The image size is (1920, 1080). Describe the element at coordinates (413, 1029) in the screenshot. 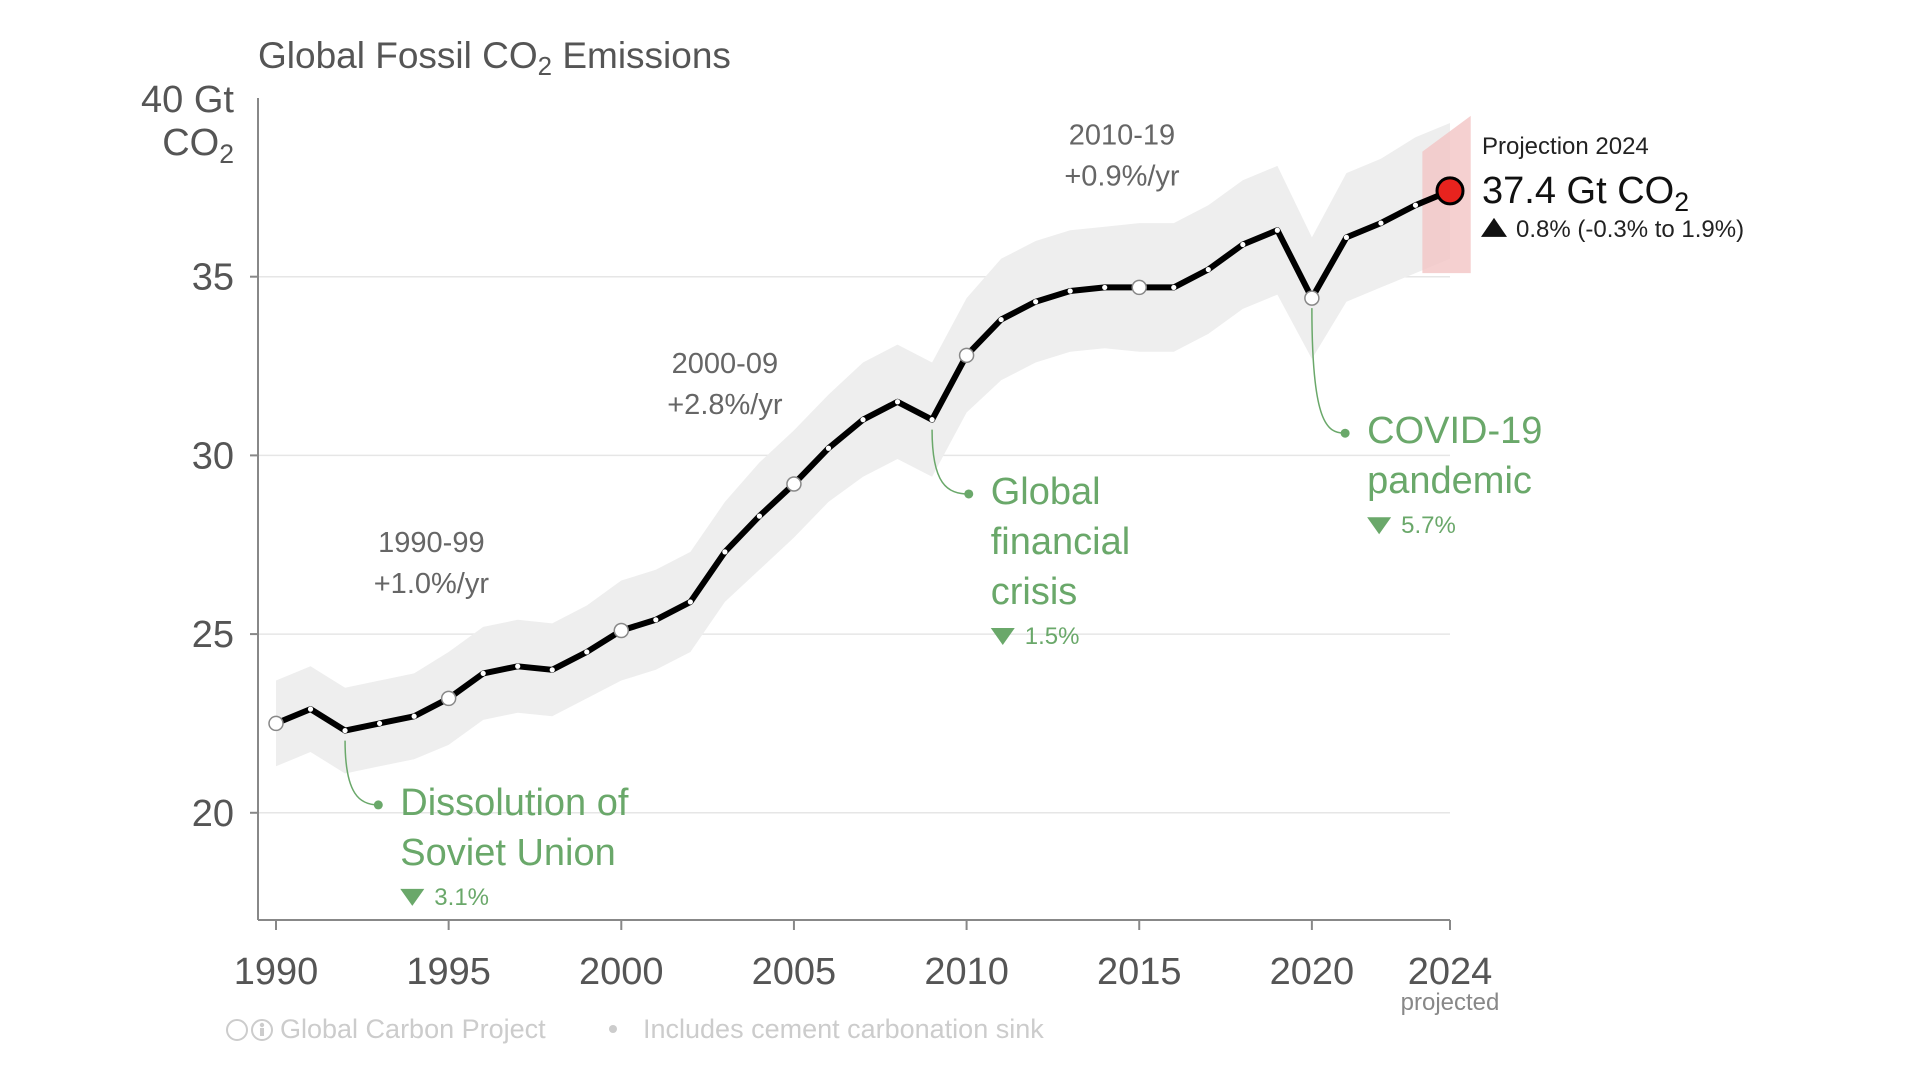

I see `footer-source: Global Carbon Project` at that location.